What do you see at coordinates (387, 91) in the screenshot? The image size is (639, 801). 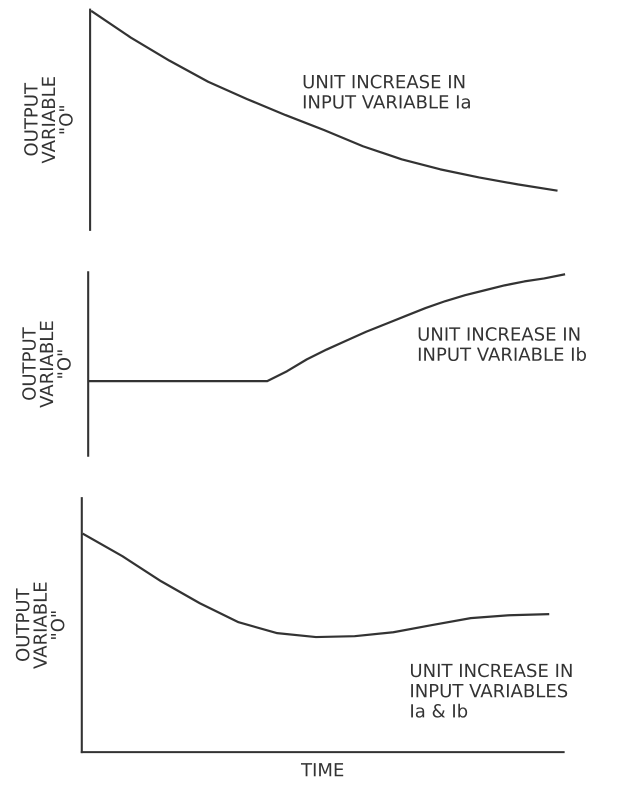 I see `annotation: UNIT INCREASE IN INPUT VARIABLE Ia` at bounding box center [387, 91].